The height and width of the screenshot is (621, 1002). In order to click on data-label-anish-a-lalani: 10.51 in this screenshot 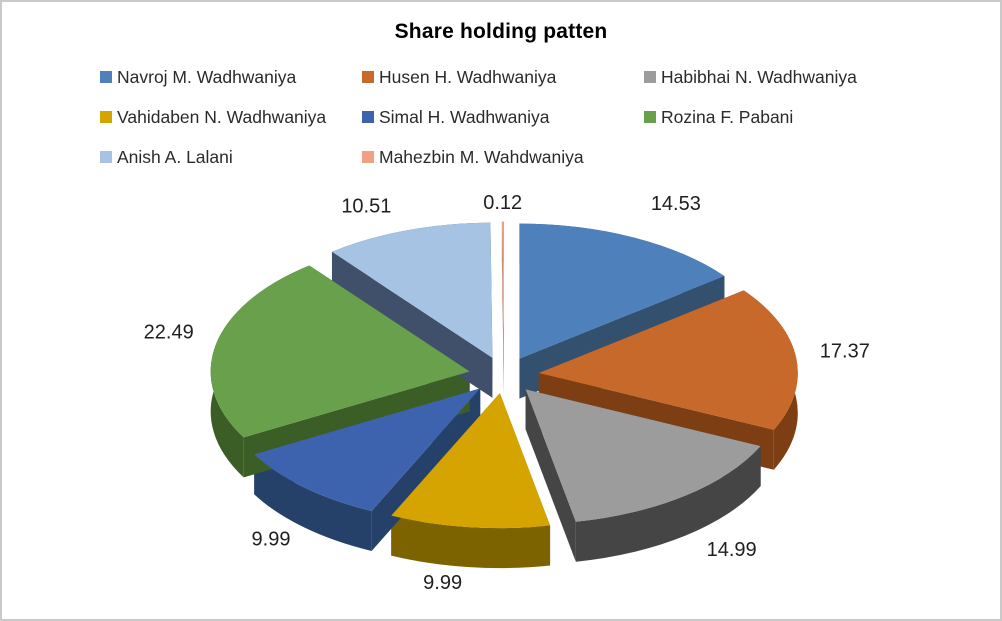, I will do `click(366, 207)`.